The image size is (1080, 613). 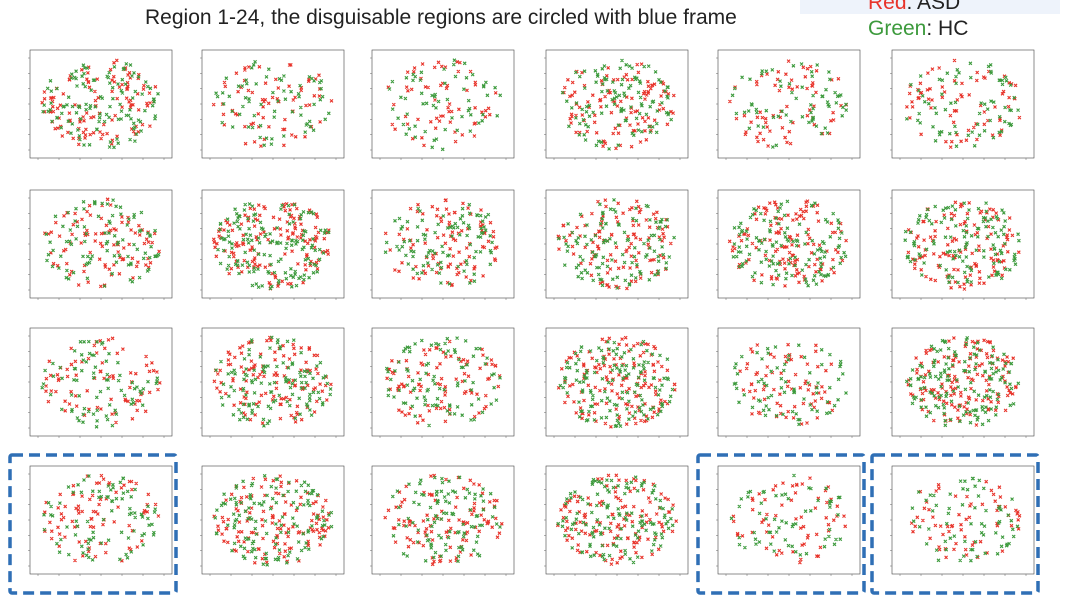 I want to click on legend-label: : ASD, so click(x=933, y=7).